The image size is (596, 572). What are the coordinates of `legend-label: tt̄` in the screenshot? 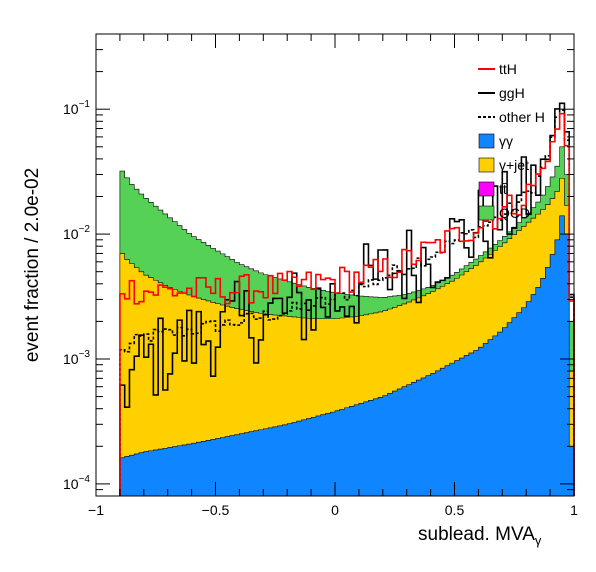 It's located at (503, 189).